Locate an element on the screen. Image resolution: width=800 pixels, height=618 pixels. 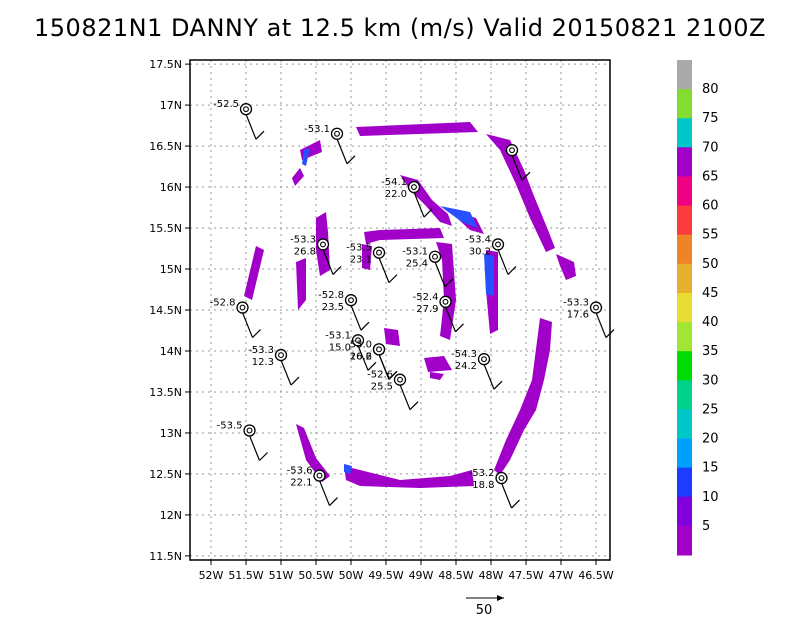
colorbar-label: 35 is located at coordinates (710, 351).